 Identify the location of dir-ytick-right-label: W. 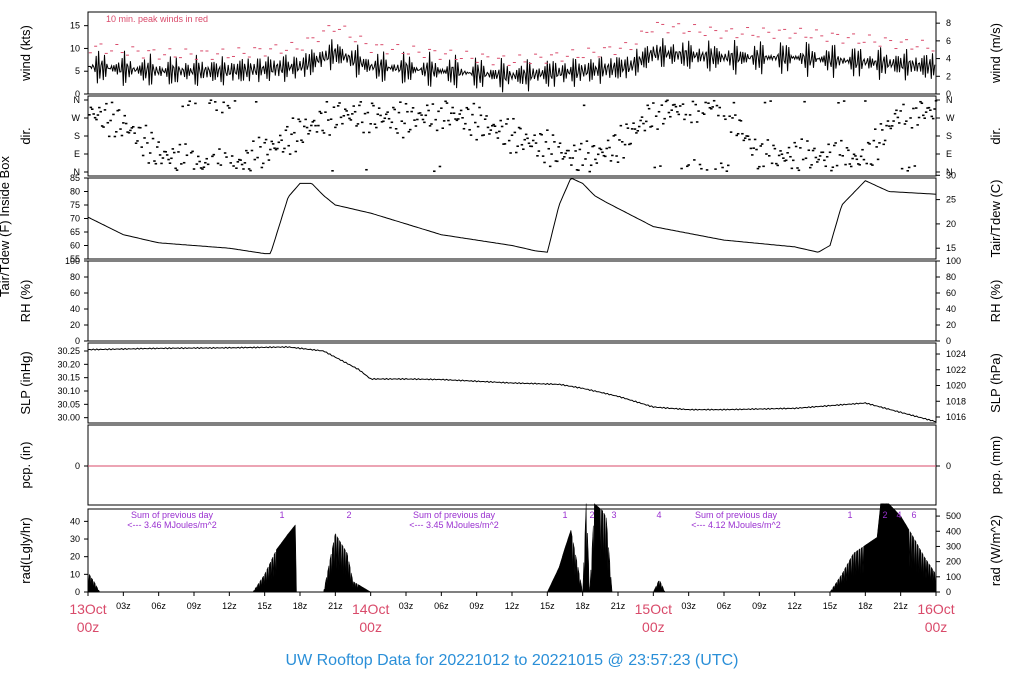
(950, 118).